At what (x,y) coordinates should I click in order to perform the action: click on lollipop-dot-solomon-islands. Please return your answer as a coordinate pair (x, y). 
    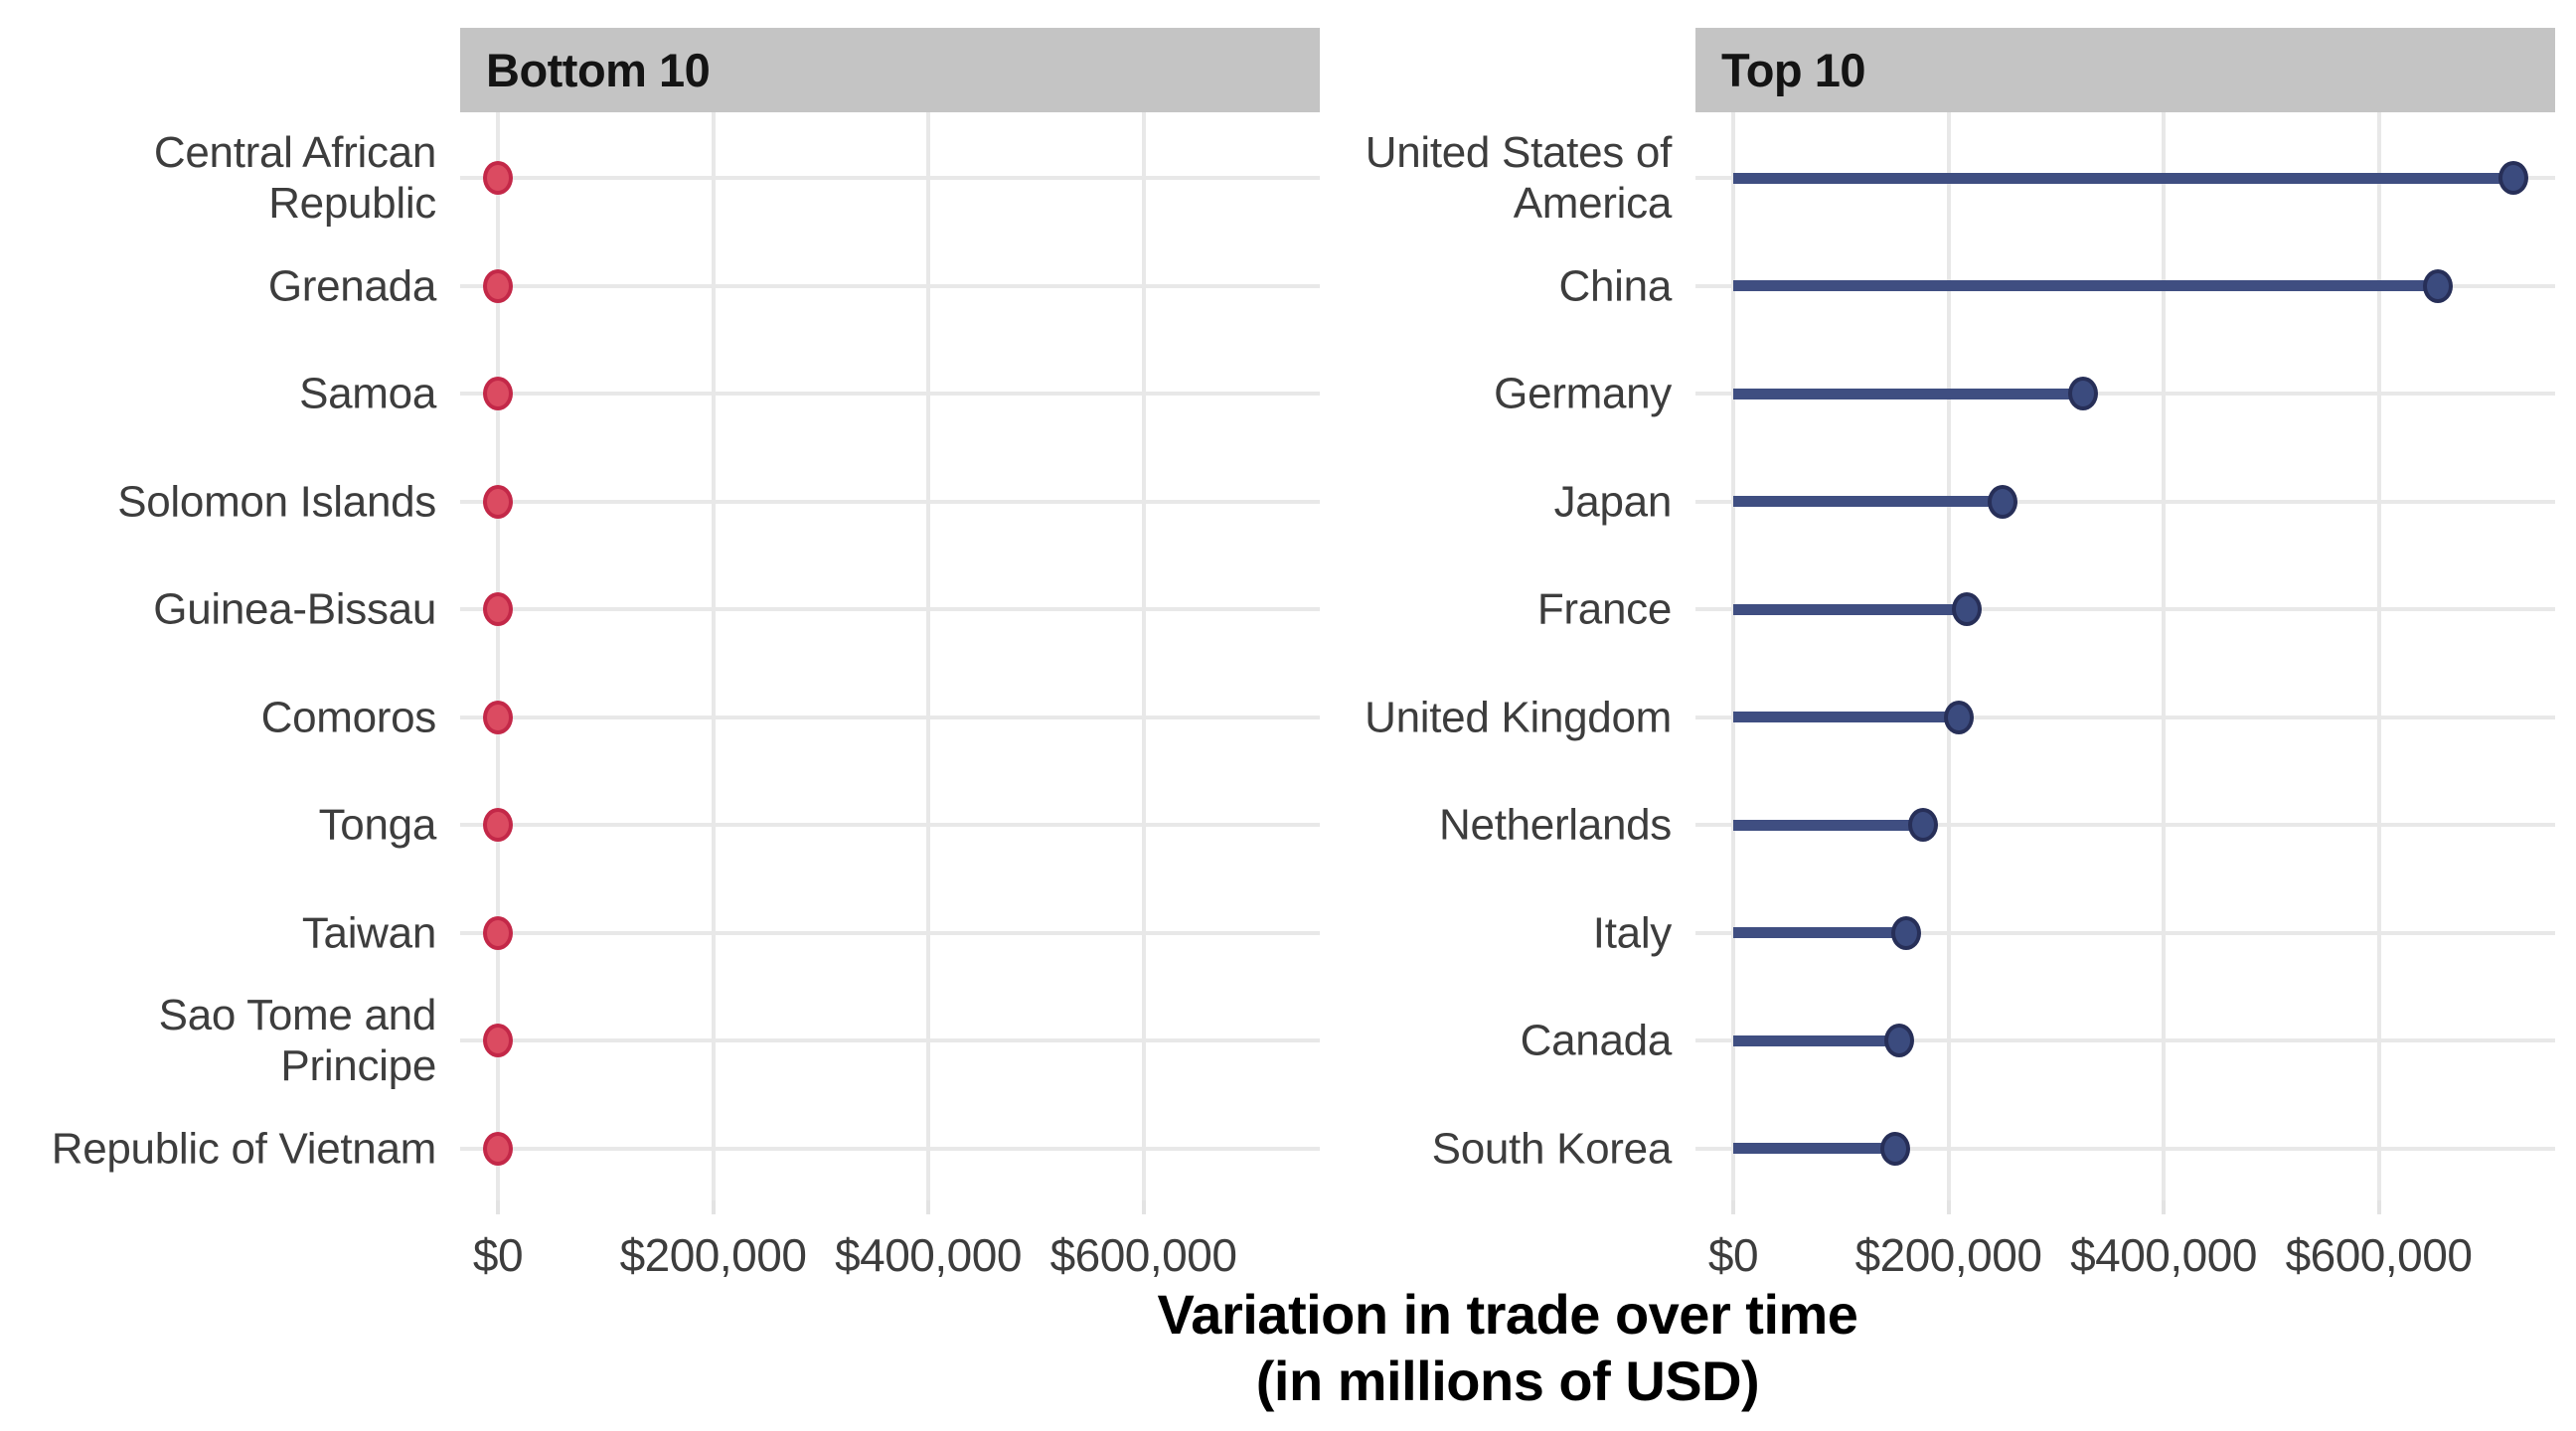
    Looking at the image, I should click on (498, 501).